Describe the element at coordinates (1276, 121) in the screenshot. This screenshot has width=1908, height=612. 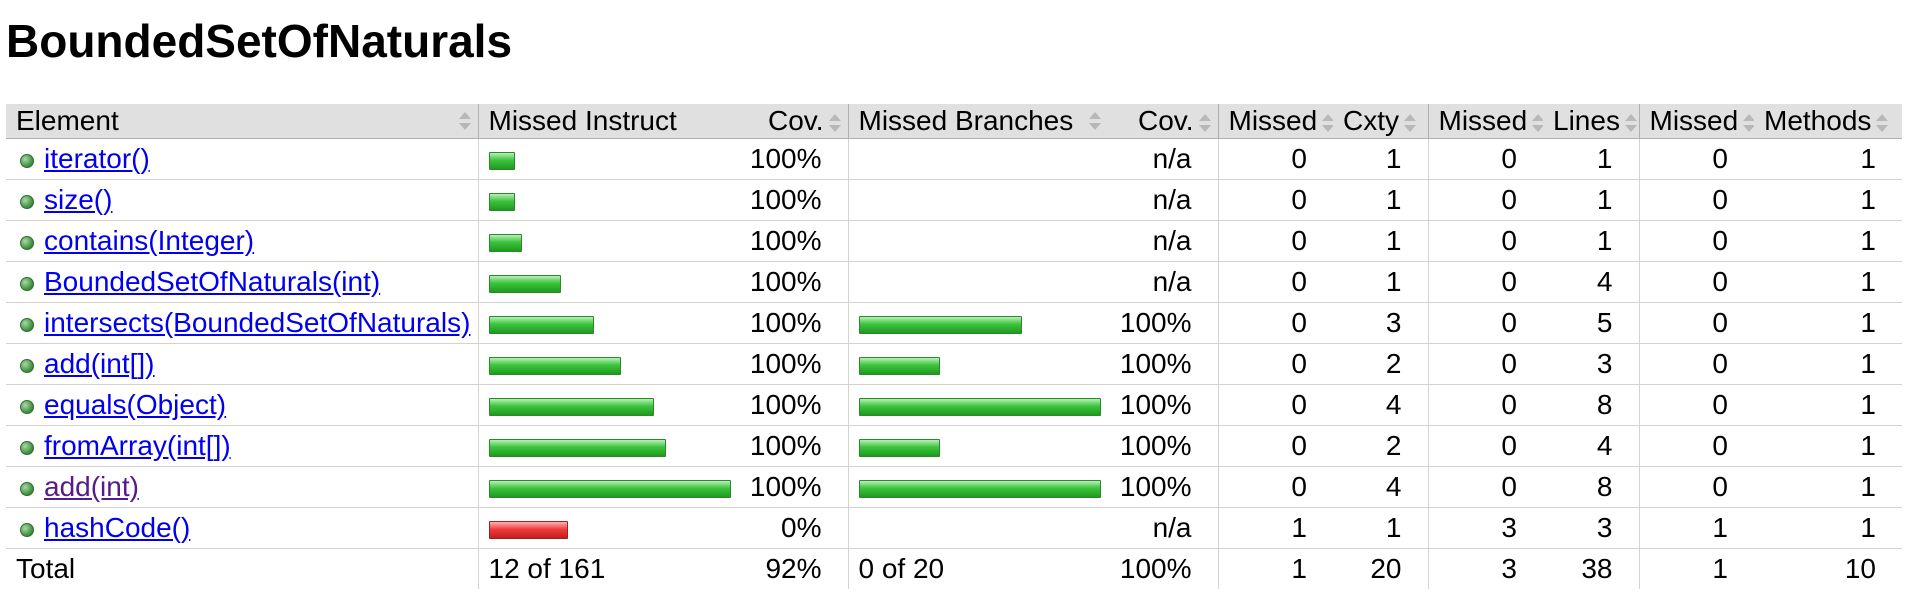
I see `header-missed-cxty: Missed` at that location.